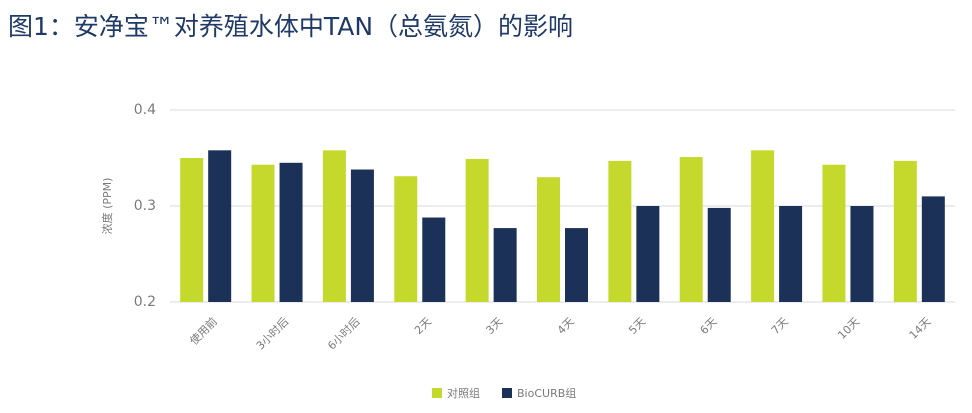 The image size is (972, 413). I want to click on x-tick-label: 5天, so click(637, 326).